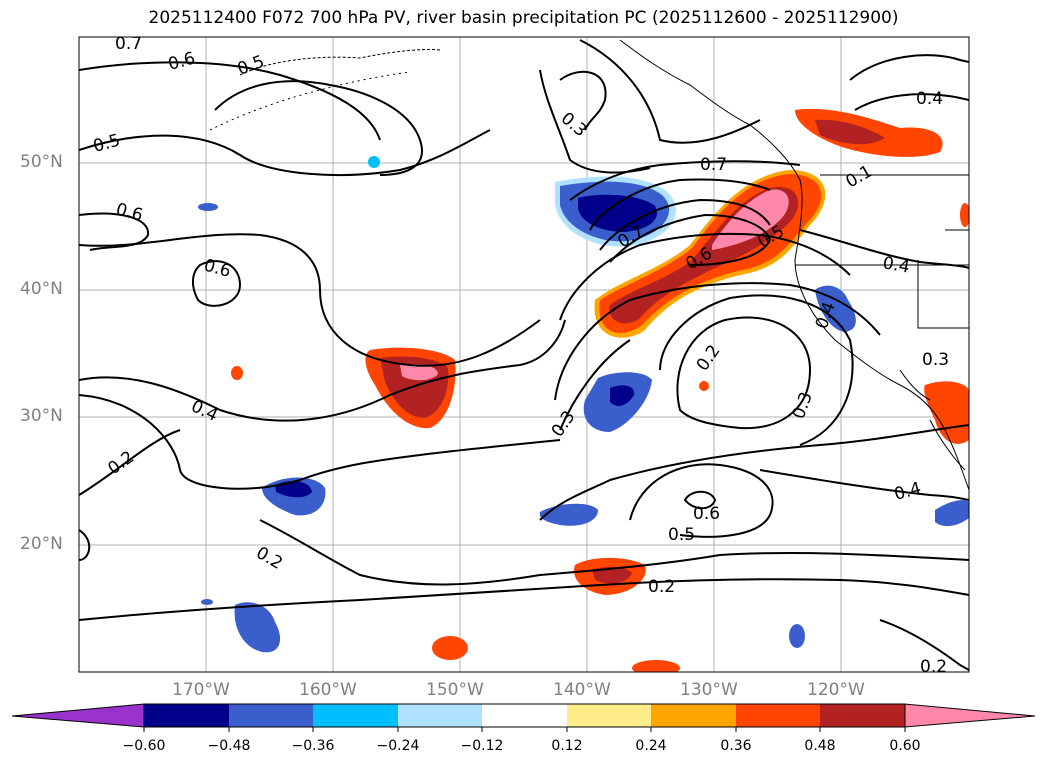  Describe the element at coordinates (398, 746) in the screenshot. I see `colorbar-tick-label: −0.24` at that location.